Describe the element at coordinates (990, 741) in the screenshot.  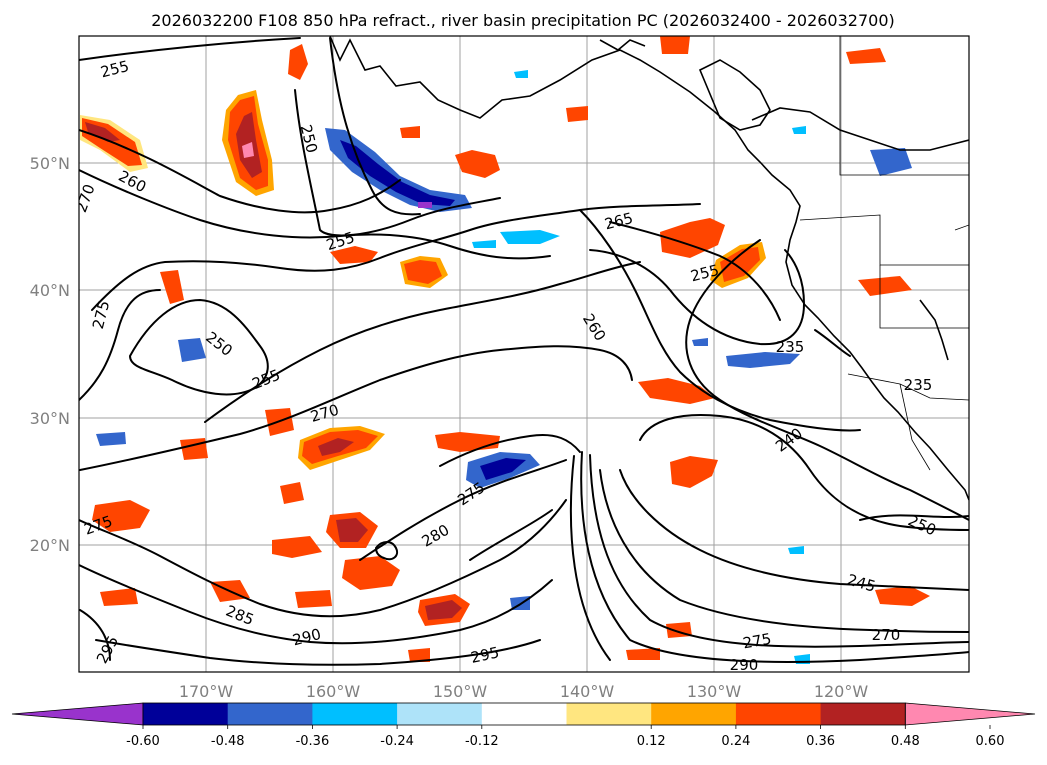
I see `colorbar-tick-label: 0.60` at that location.